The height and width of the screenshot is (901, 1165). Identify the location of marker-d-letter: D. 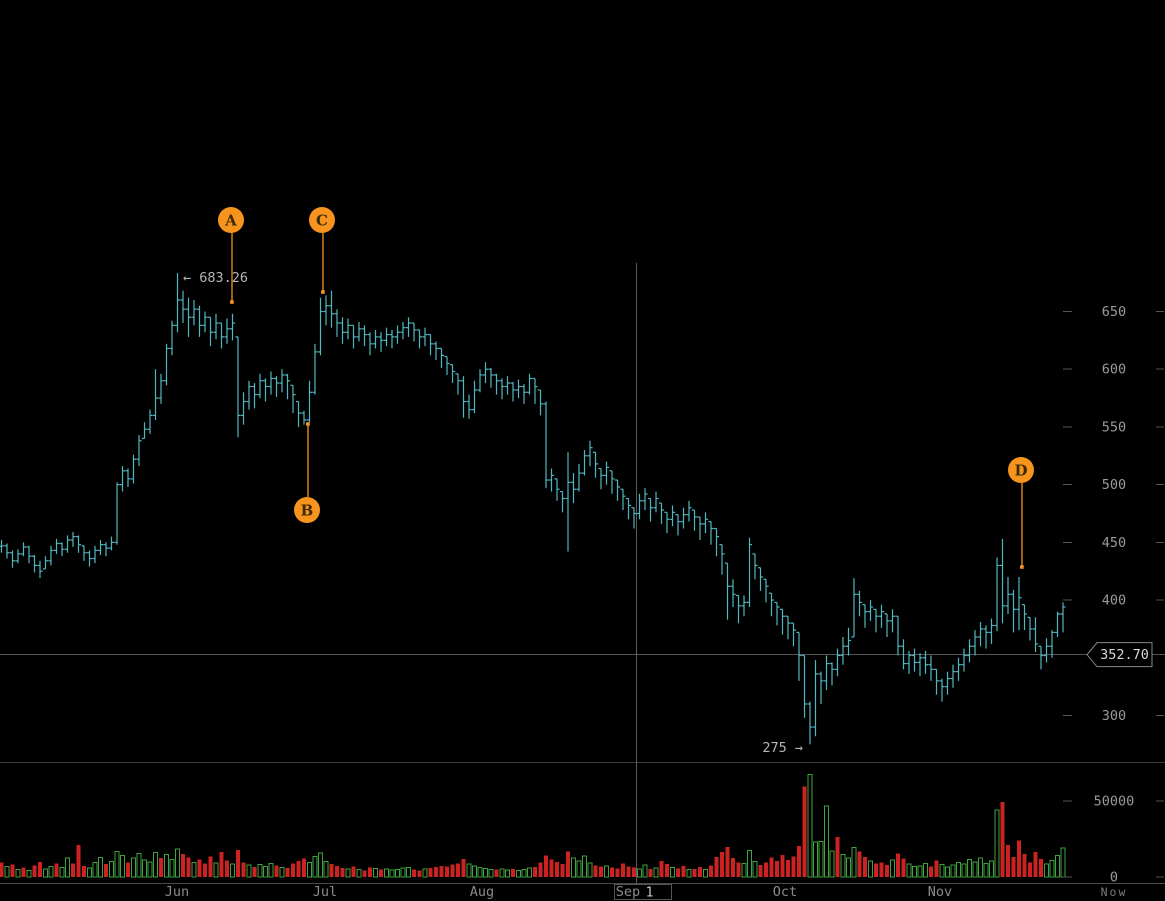
(1020, 471).